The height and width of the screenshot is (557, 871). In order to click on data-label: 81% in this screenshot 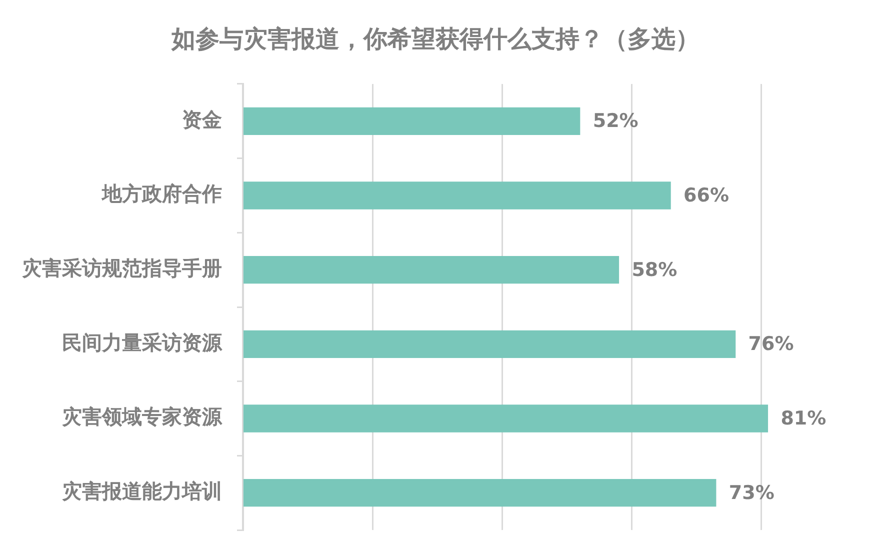, I will do `click(803, 418)`.